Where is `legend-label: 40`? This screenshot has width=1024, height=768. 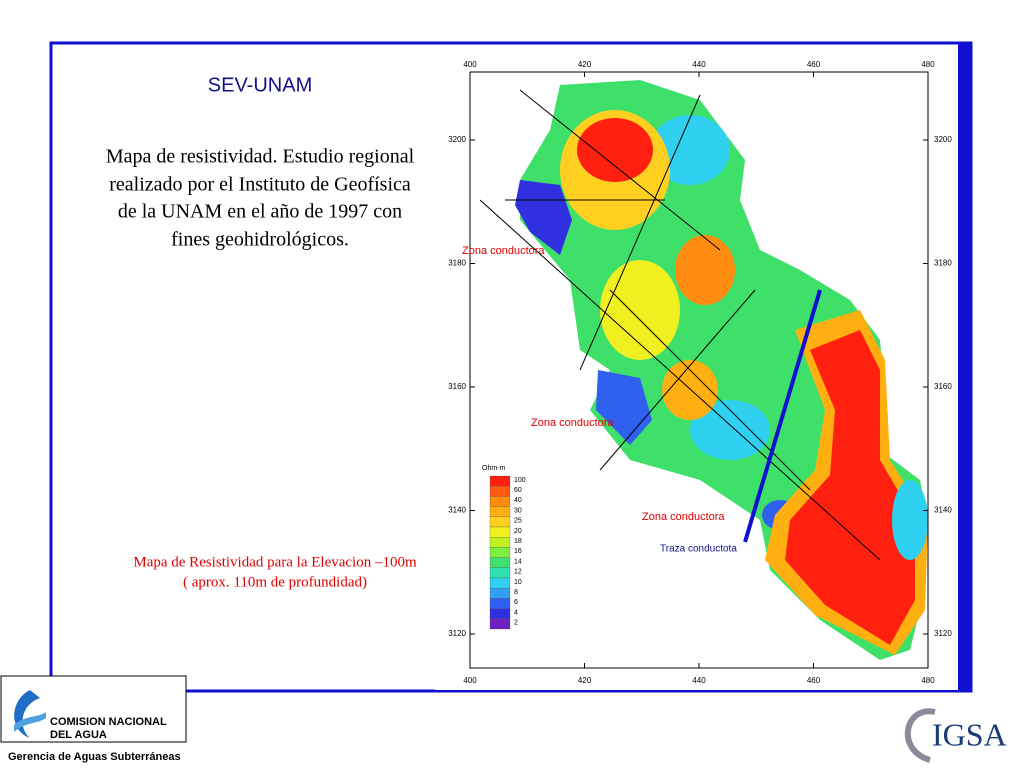
legend-label: 40 is located at coordinates (518, 500).